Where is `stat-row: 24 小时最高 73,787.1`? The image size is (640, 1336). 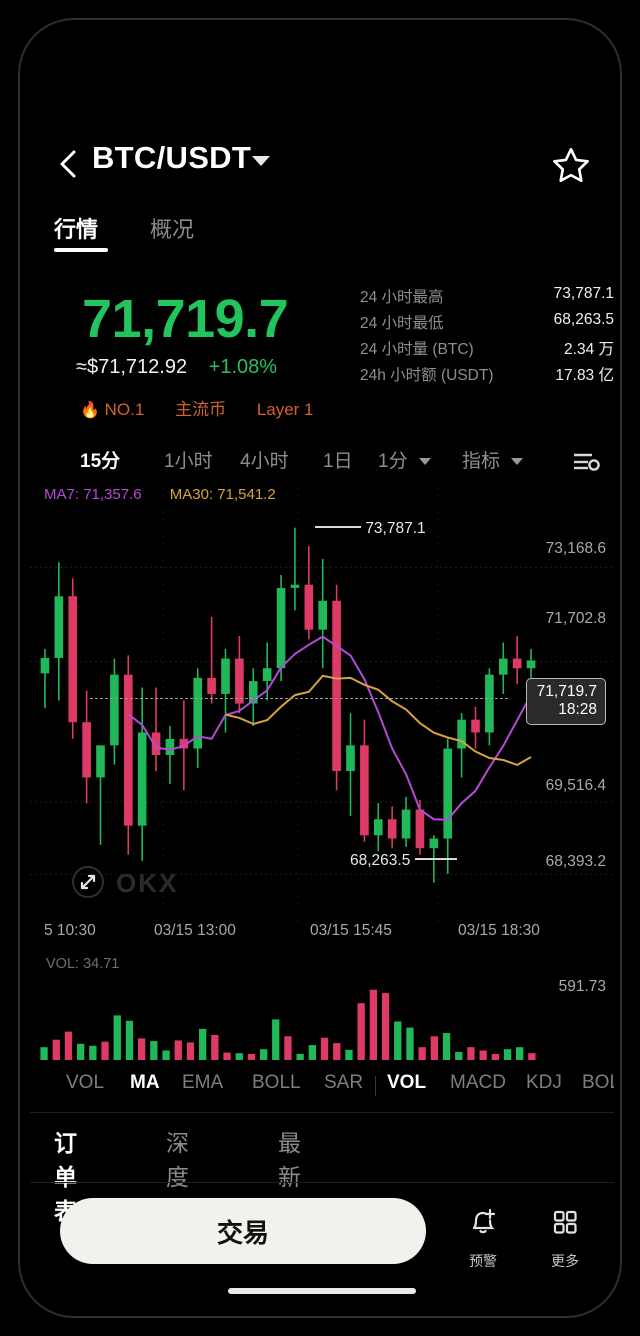
stat-row: 24 小时最高 73,787.1 is located at coordinates (487, 298).